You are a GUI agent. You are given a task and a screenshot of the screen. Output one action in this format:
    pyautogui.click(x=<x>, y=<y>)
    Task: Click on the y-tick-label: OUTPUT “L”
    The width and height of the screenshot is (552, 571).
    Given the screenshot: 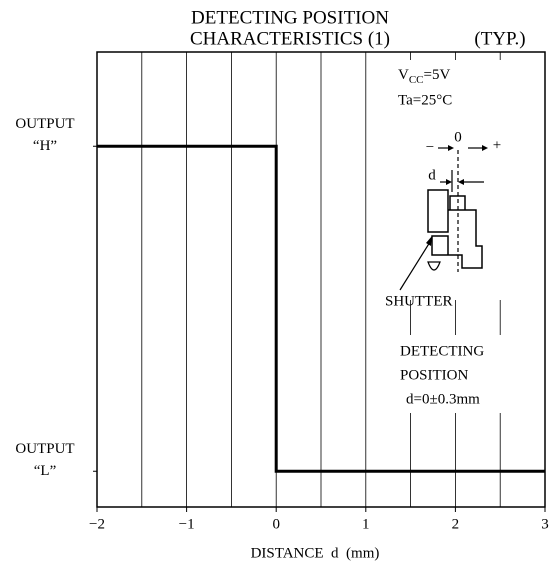 What is the action you would take?
    pyautogui.click(x=45, y=460)
    